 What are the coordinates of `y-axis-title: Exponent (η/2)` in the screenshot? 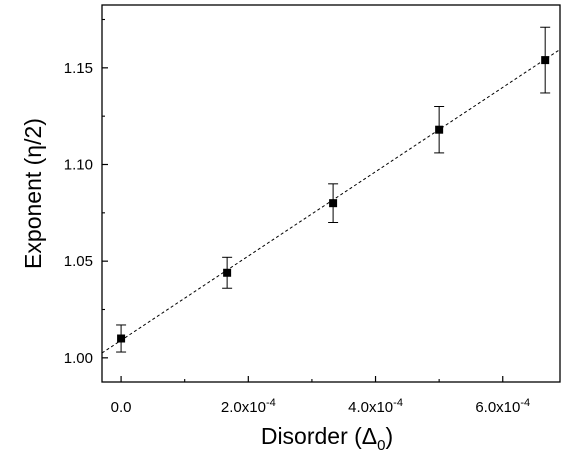 It's located at (33, 193).